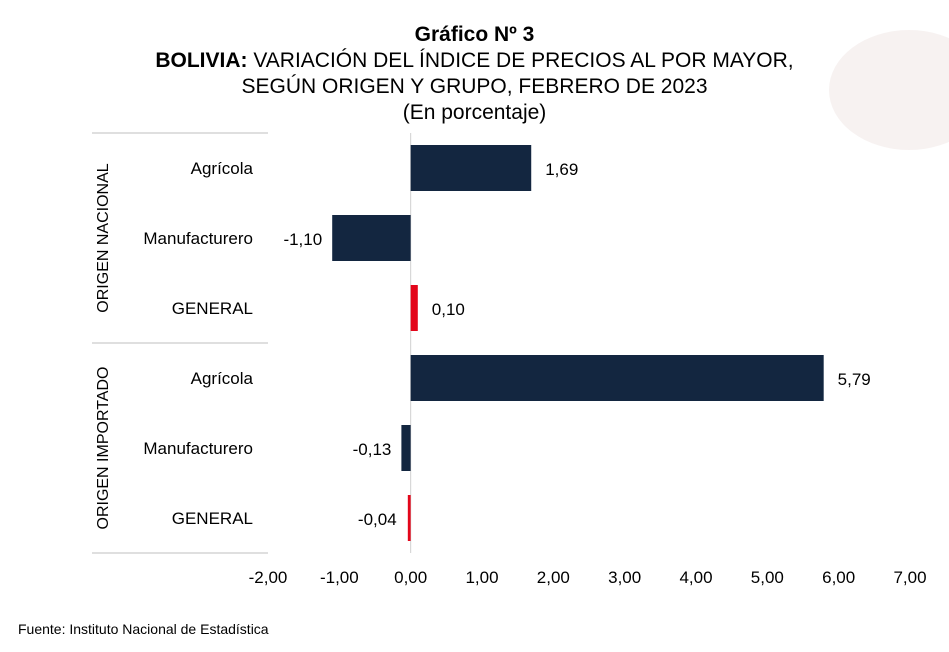 The width and height of the screenshot is (949, 652). Describe the element at coordinates (695, 577) in the screenshot. I see `x-tick-label: 4,00` at that location.